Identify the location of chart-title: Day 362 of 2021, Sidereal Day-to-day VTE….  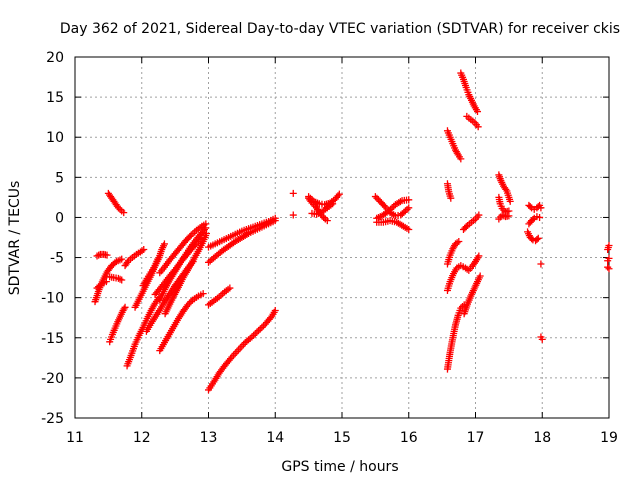
(340, 29).